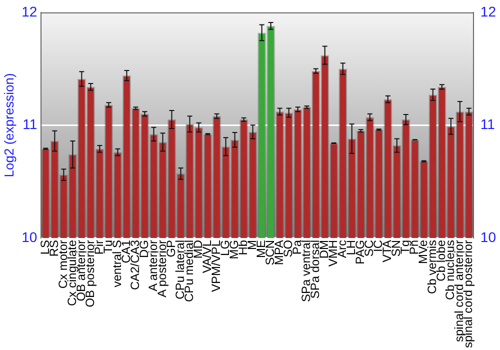  I want to click on y-tick-label: 10, so click(30, 236).